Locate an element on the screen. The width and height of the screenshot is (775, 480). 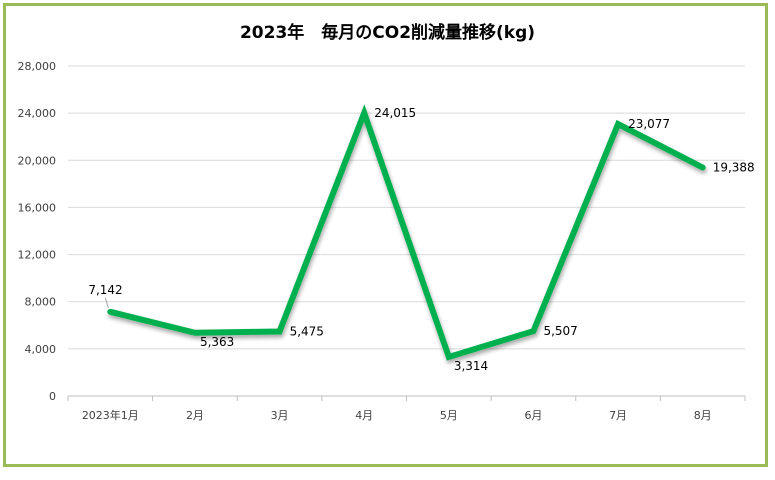
data-label: 5,475 is located at coordinates (307, 331).